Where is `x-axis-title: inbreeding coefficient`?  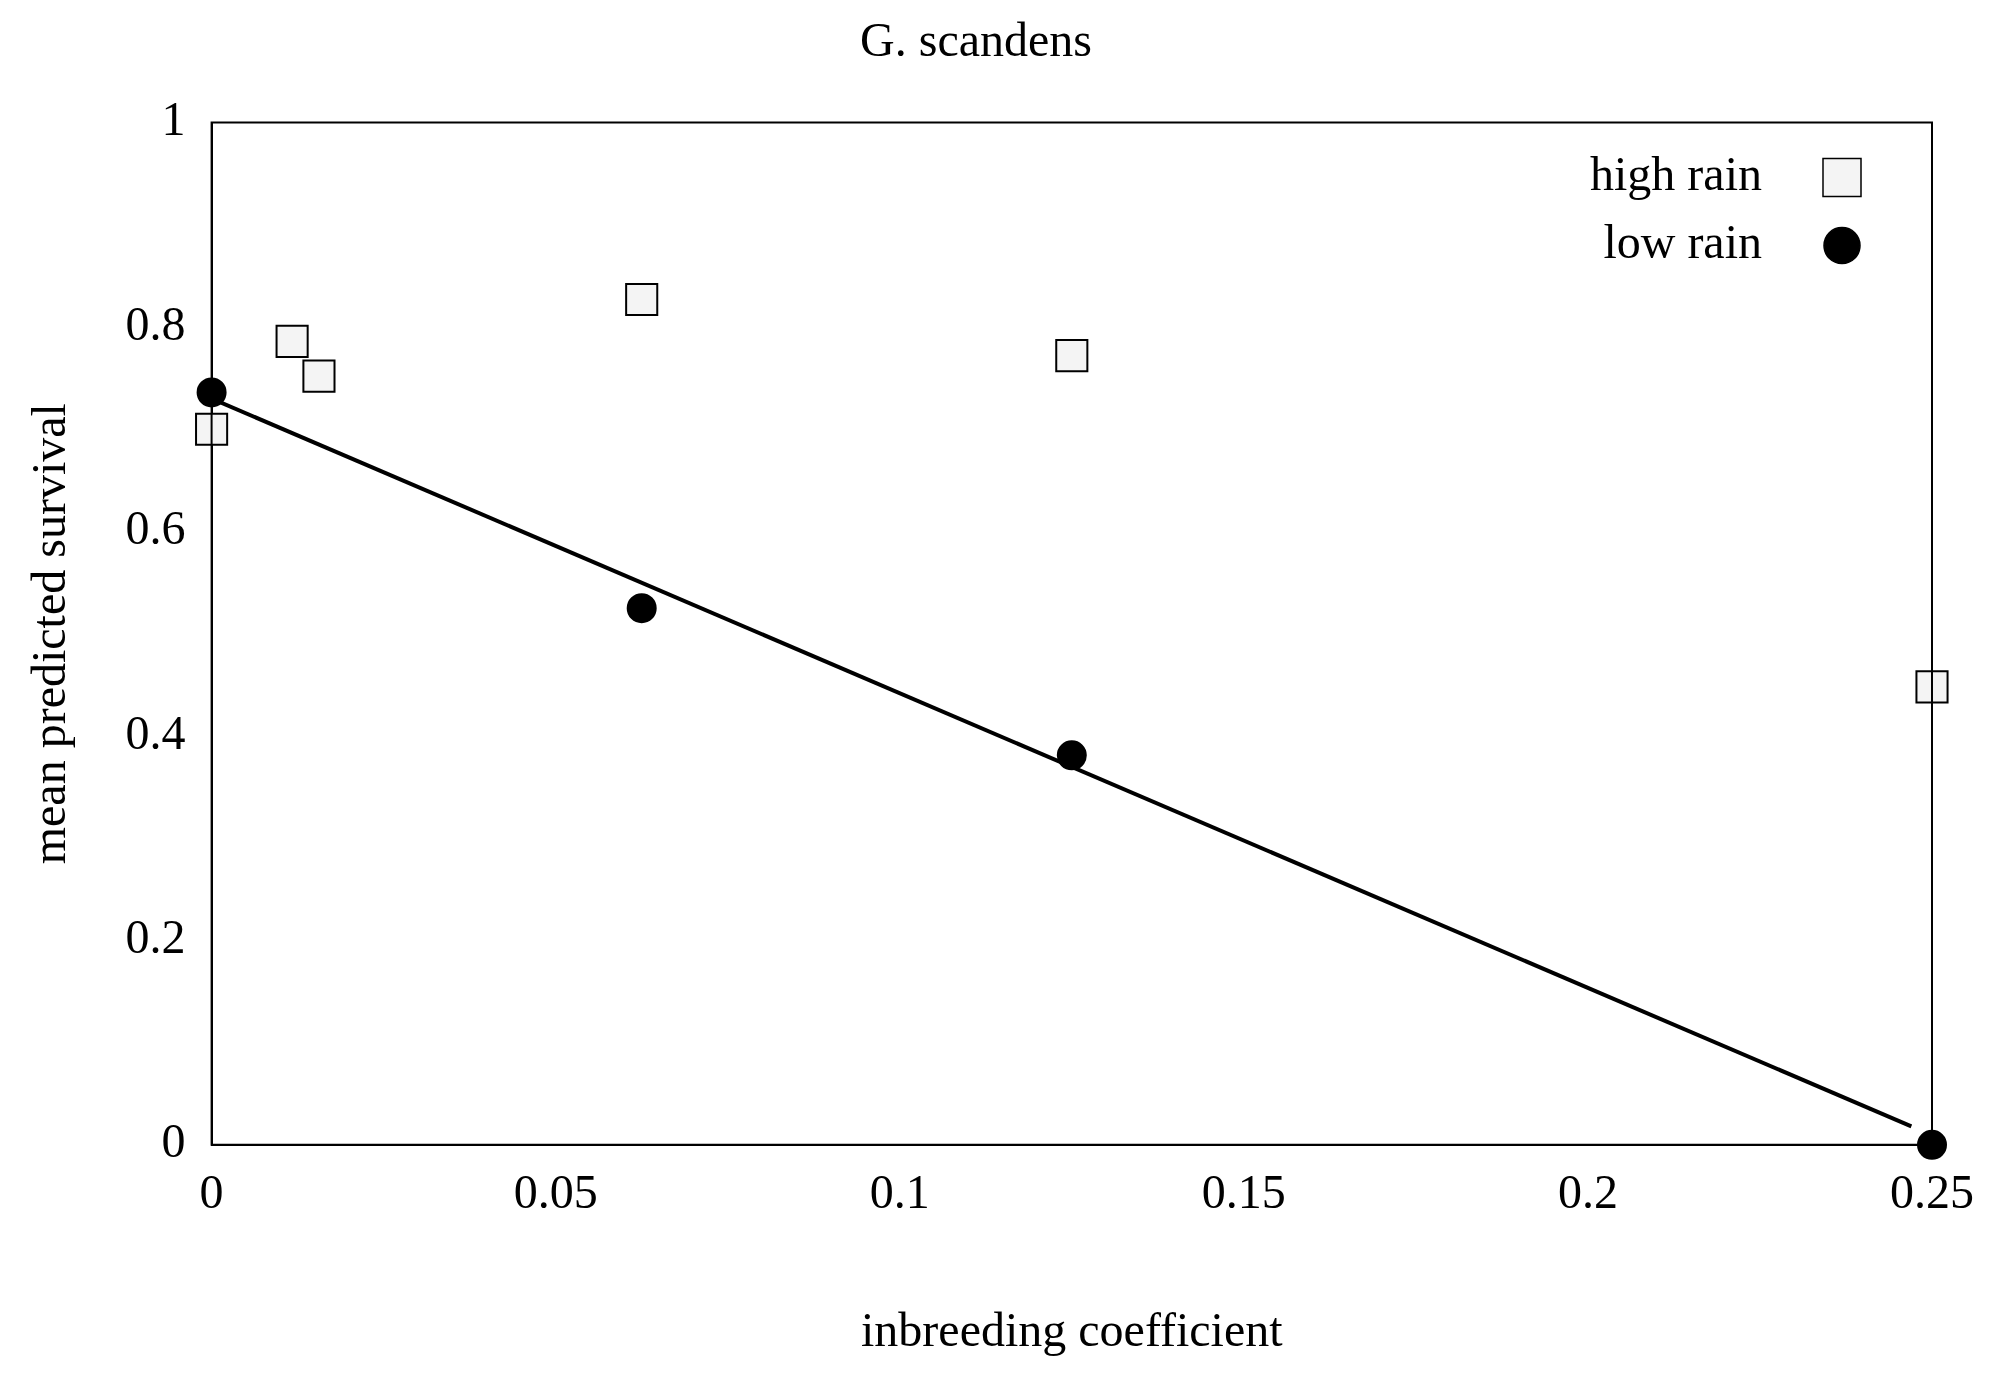
x-axis-title: inbreeding coefficient is located at coordinates (1072, 1329).